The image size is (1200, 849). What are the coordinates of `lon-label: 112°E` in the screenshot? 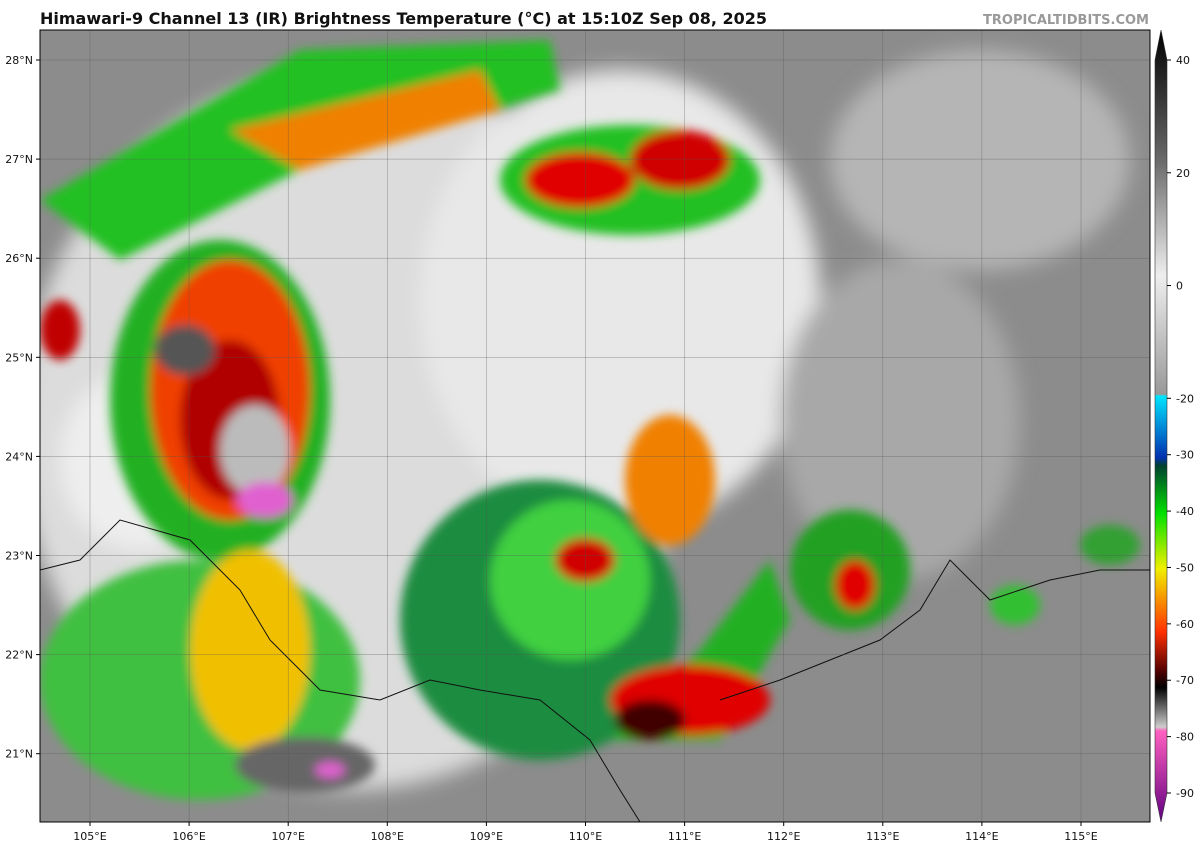 It's located at (783, 836).